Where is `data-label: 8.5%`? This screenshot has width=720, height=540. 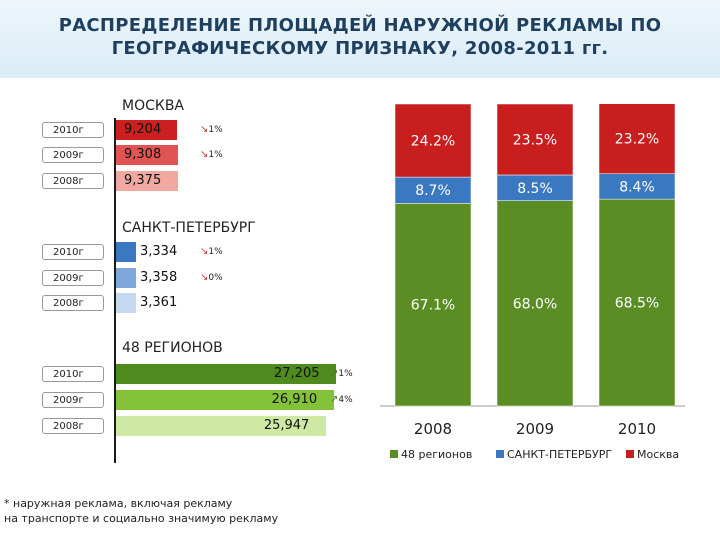 data-label: 8.5% is located at coordinates (535, 189).